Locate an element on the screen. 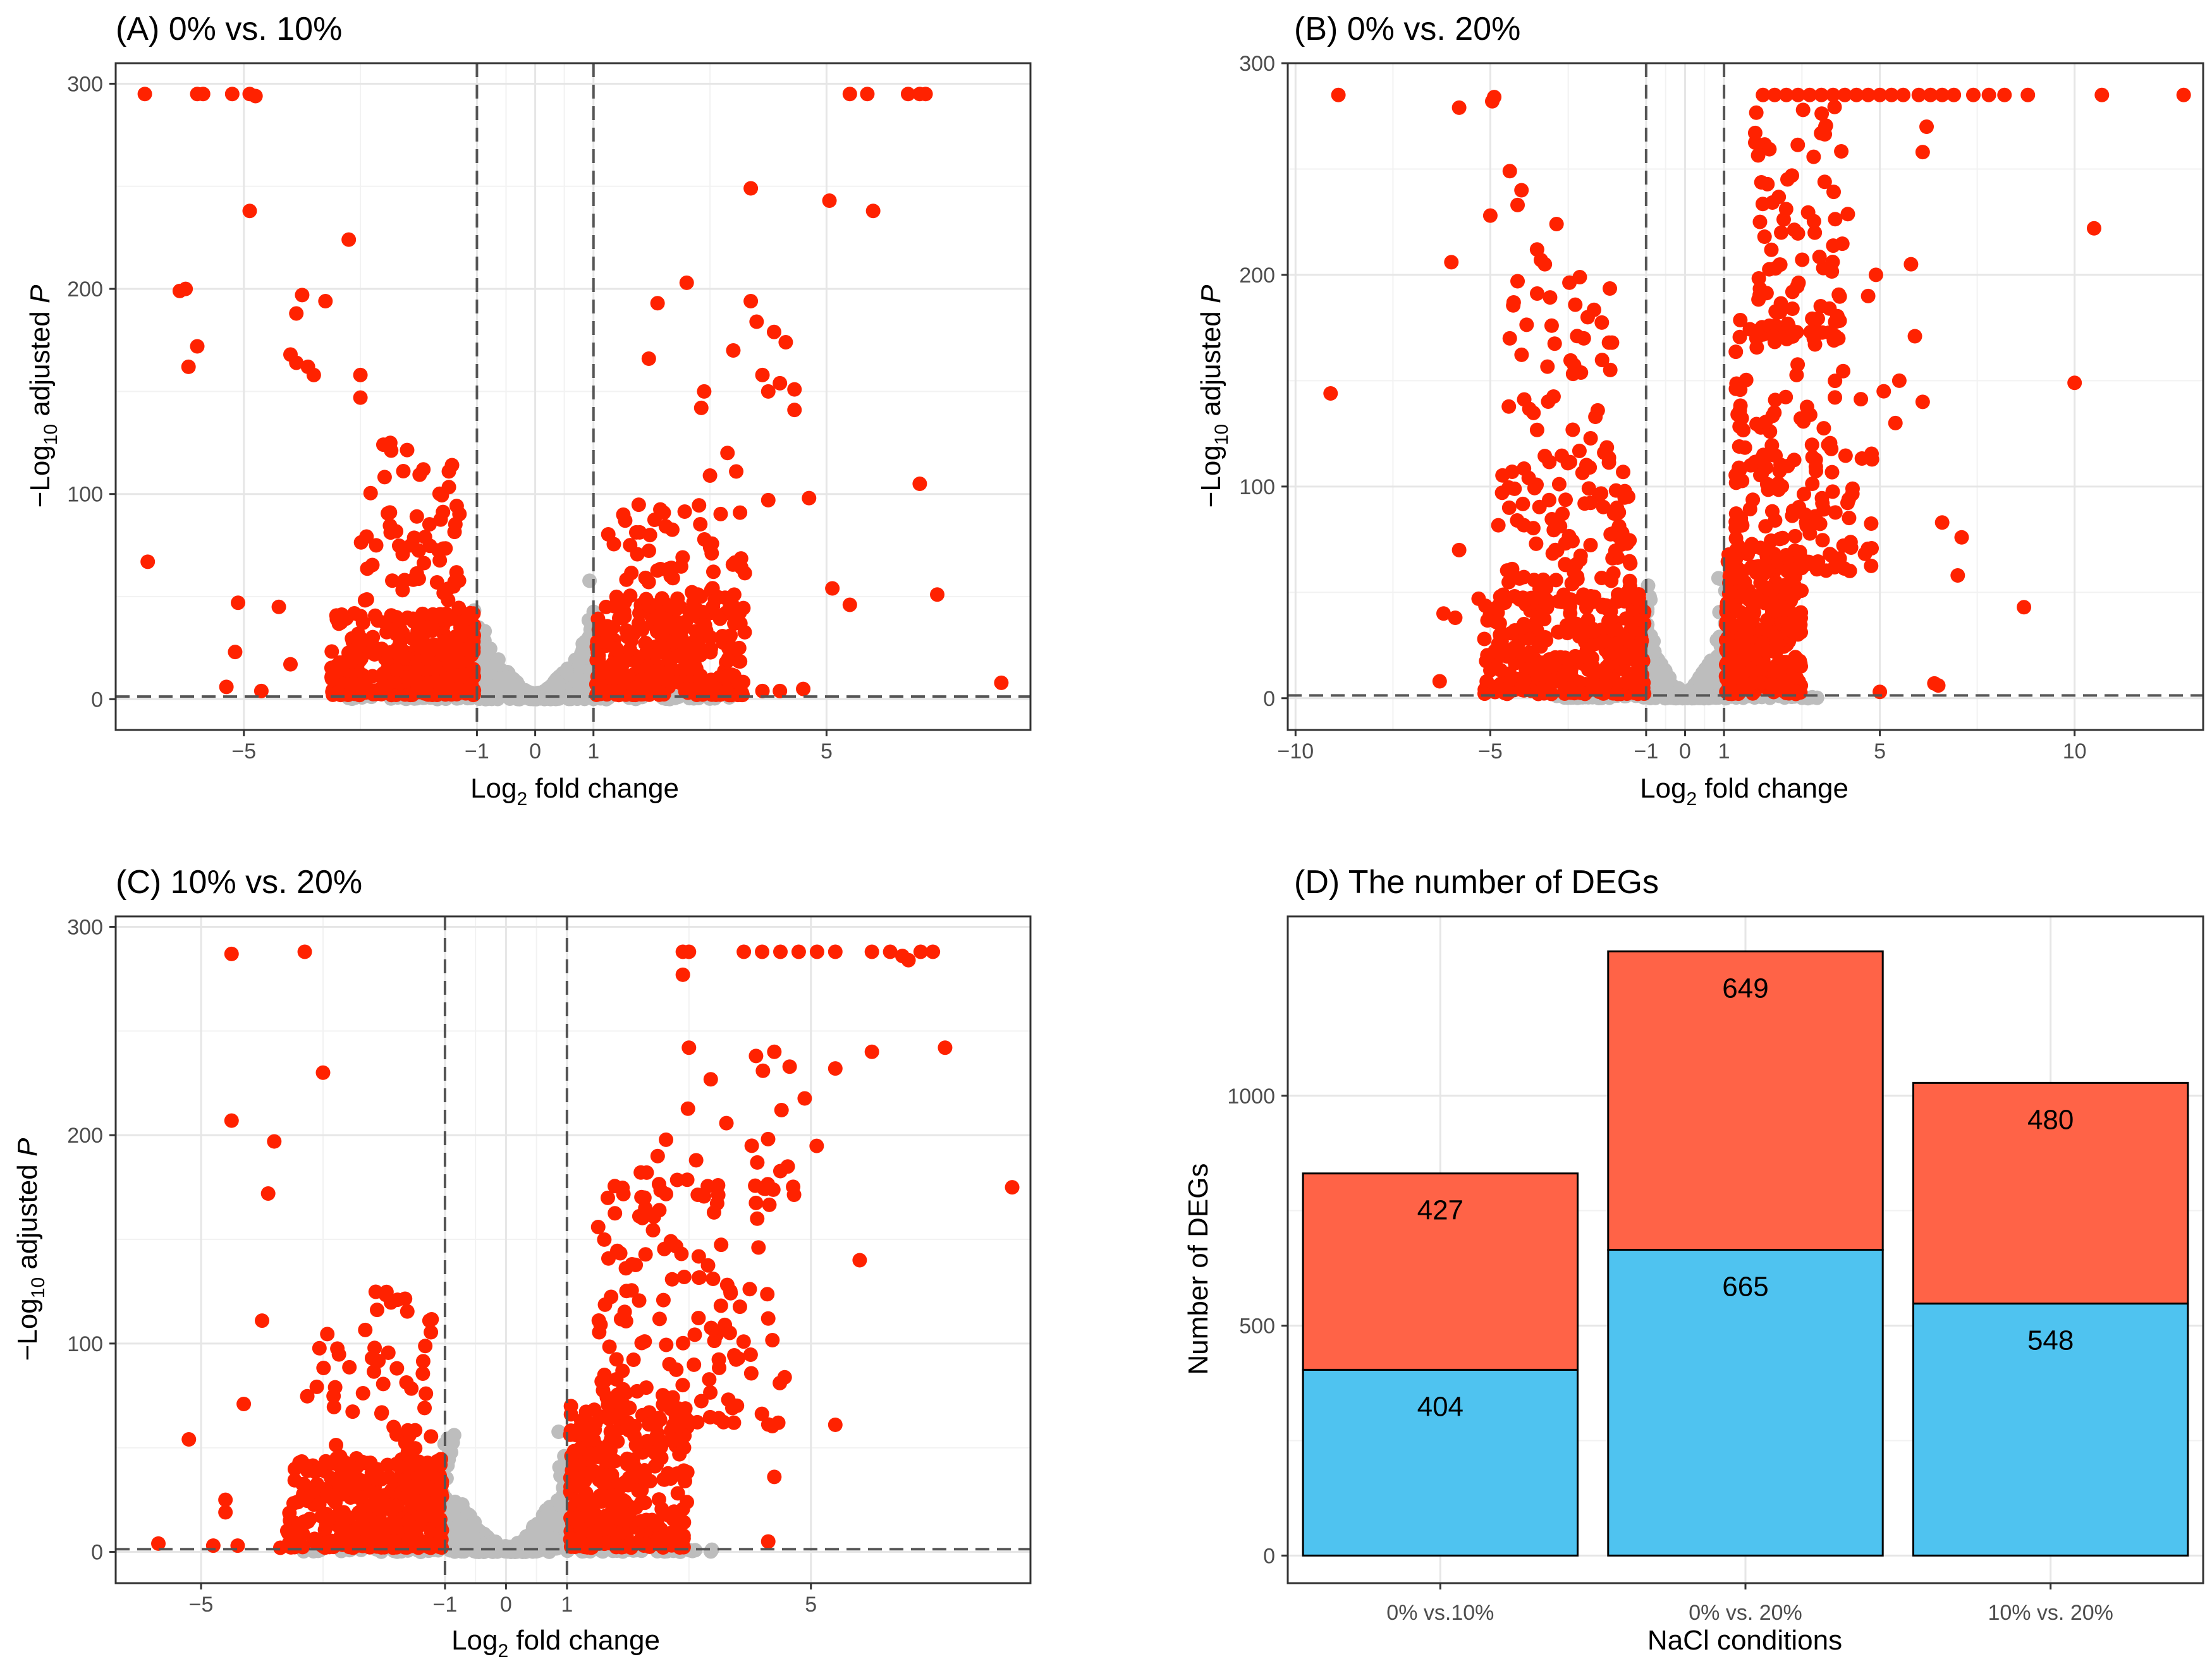 The height and width of the screenshot is (1671, 2212). panel-a-x-axis-label: Log2 fold change is located at coordinates (574, 791).